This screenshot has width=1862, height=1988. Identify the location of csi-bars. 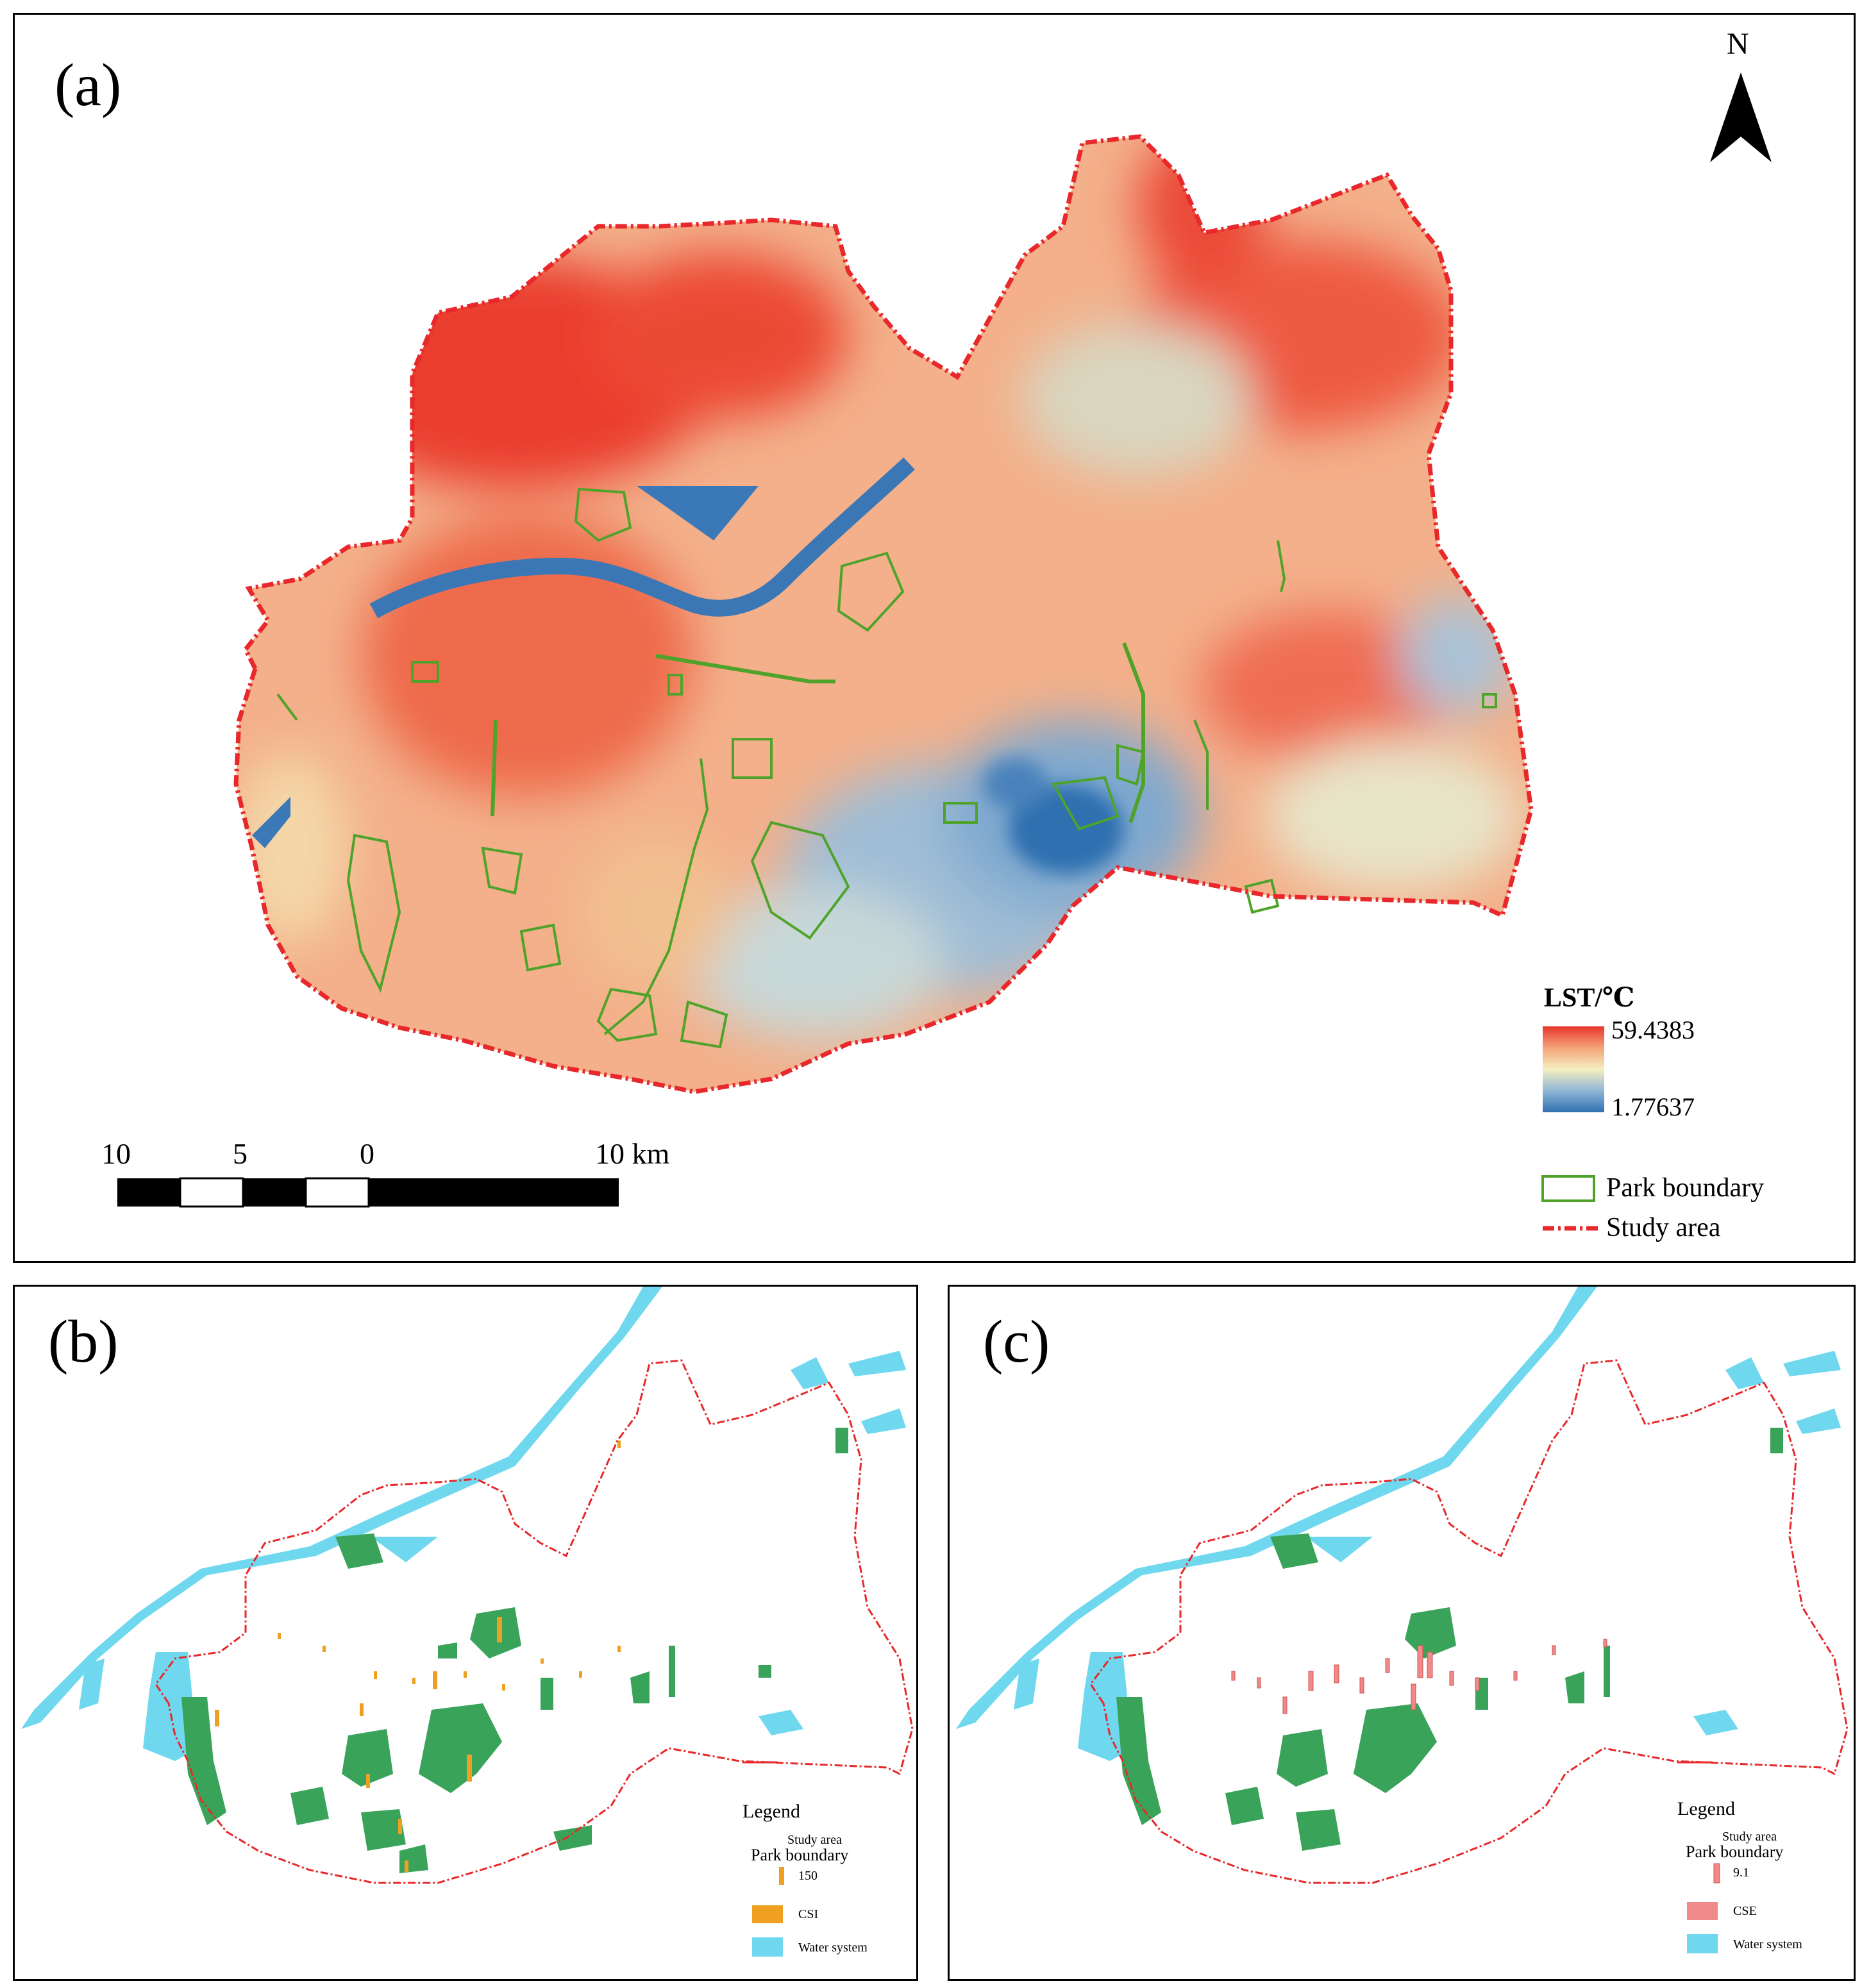
(418, 1656).